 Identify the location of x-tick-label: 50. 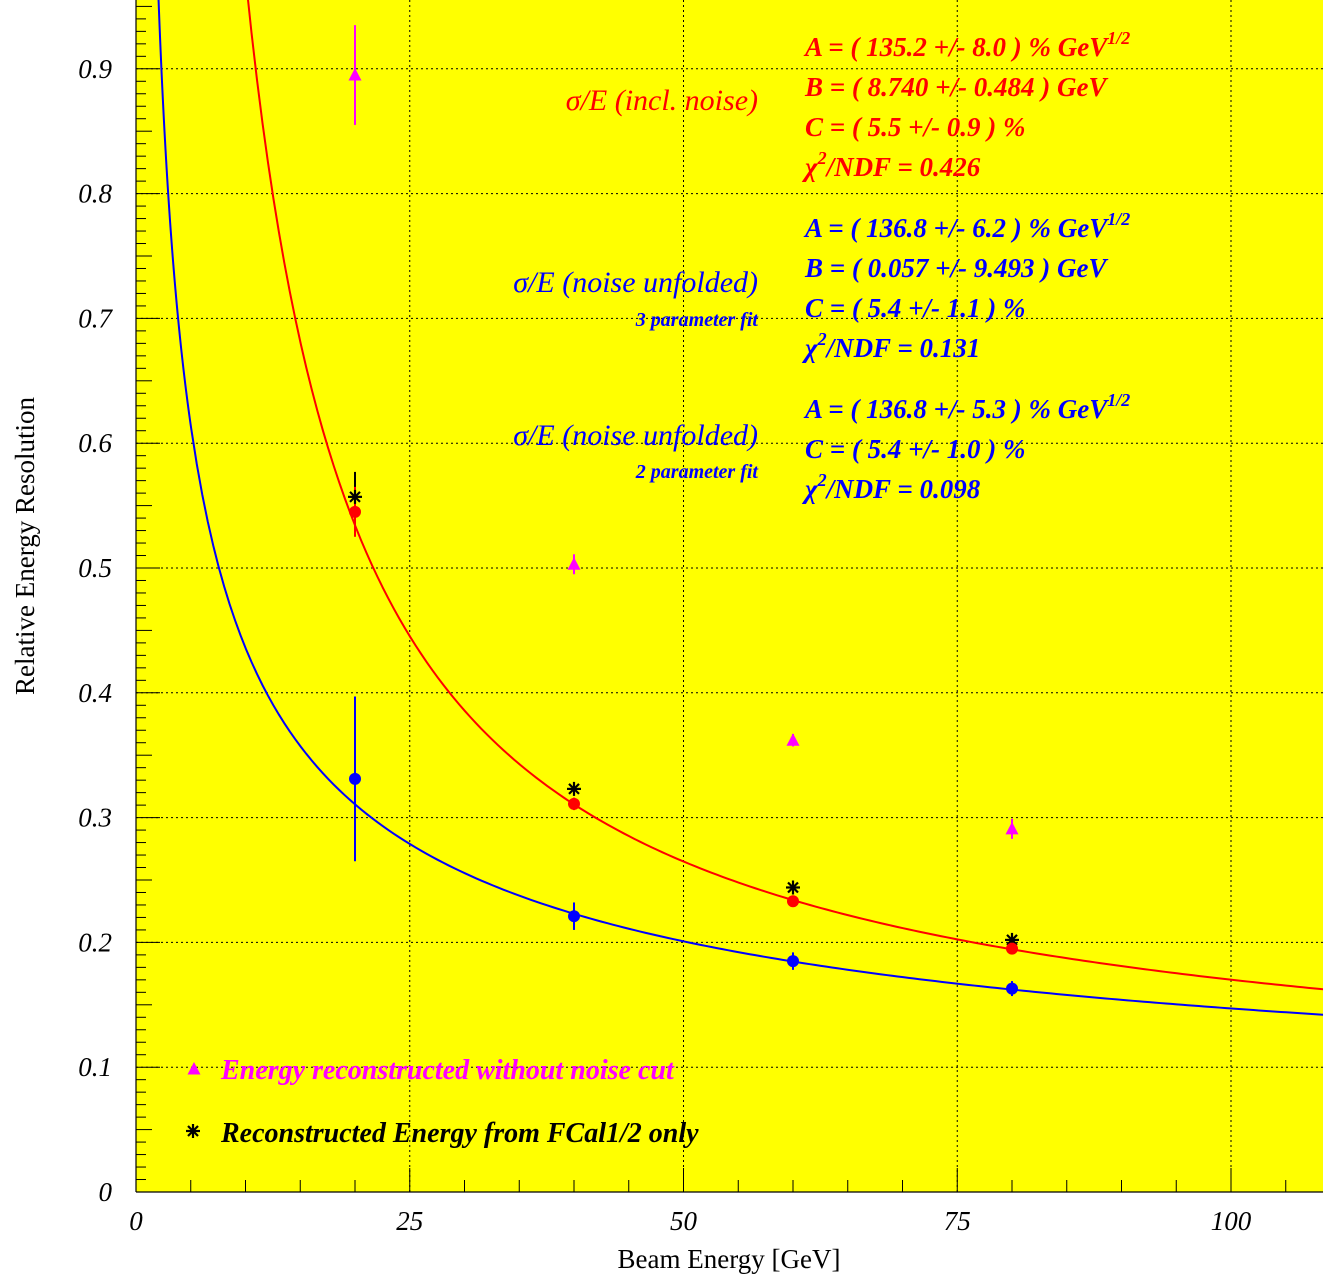
(684, 1221).